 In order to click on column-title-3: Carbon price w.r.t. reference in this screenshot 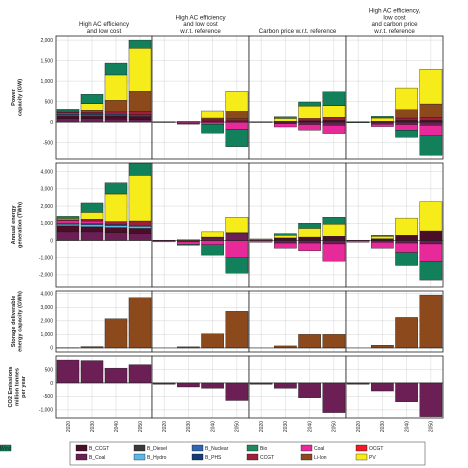, I will do `click(298, 31)`.